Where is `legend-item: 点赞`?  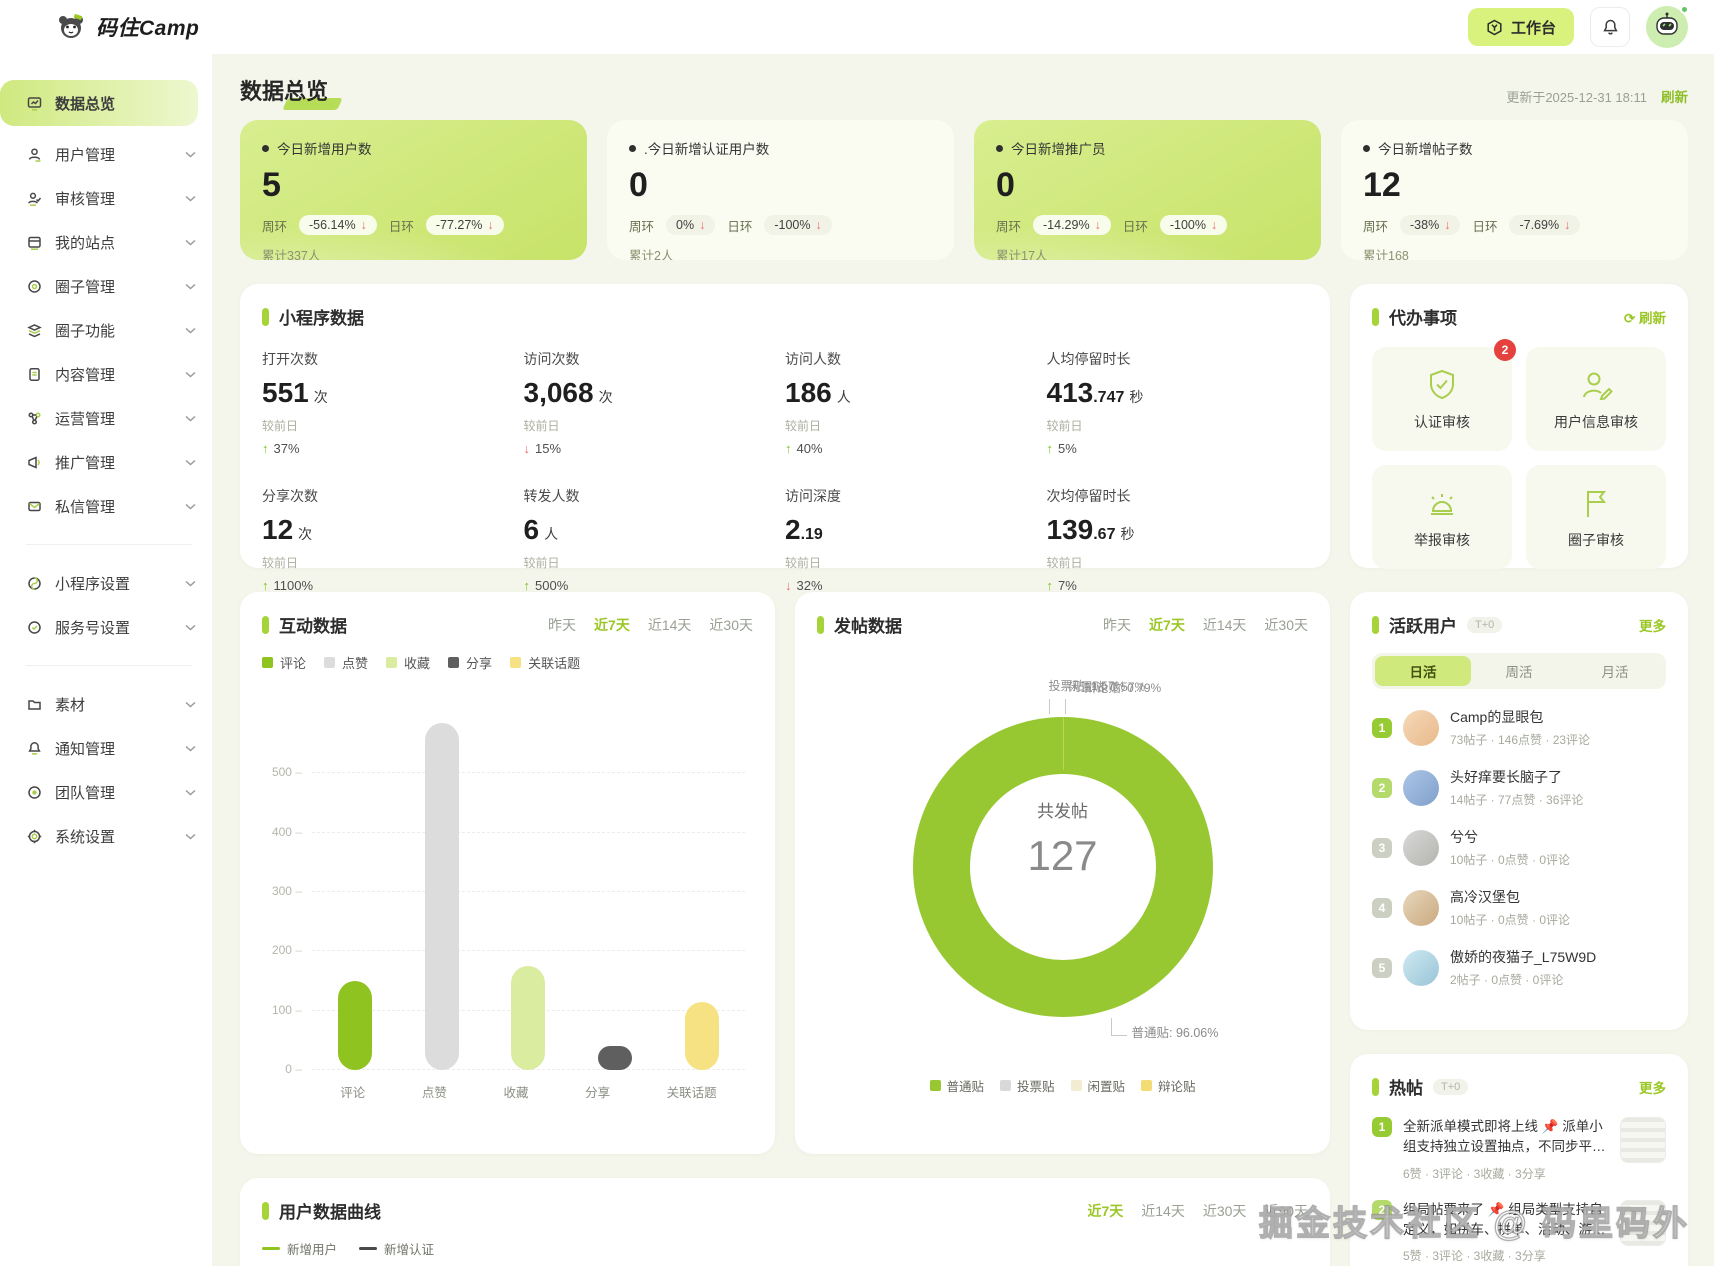
legend-item: 点赞 is located at coordinates (346, 662).